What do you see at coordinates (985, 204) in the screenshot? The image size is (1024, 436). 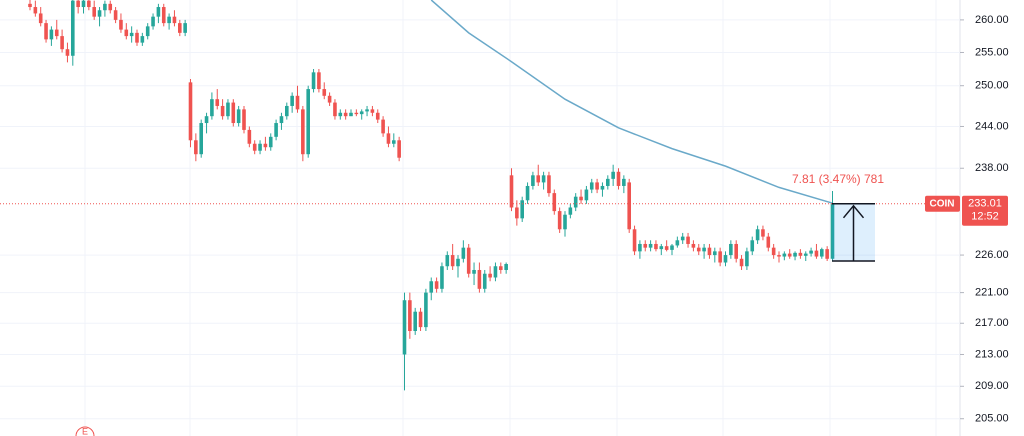 I see `price-label: 233.01` at bounding box center [985, 204].